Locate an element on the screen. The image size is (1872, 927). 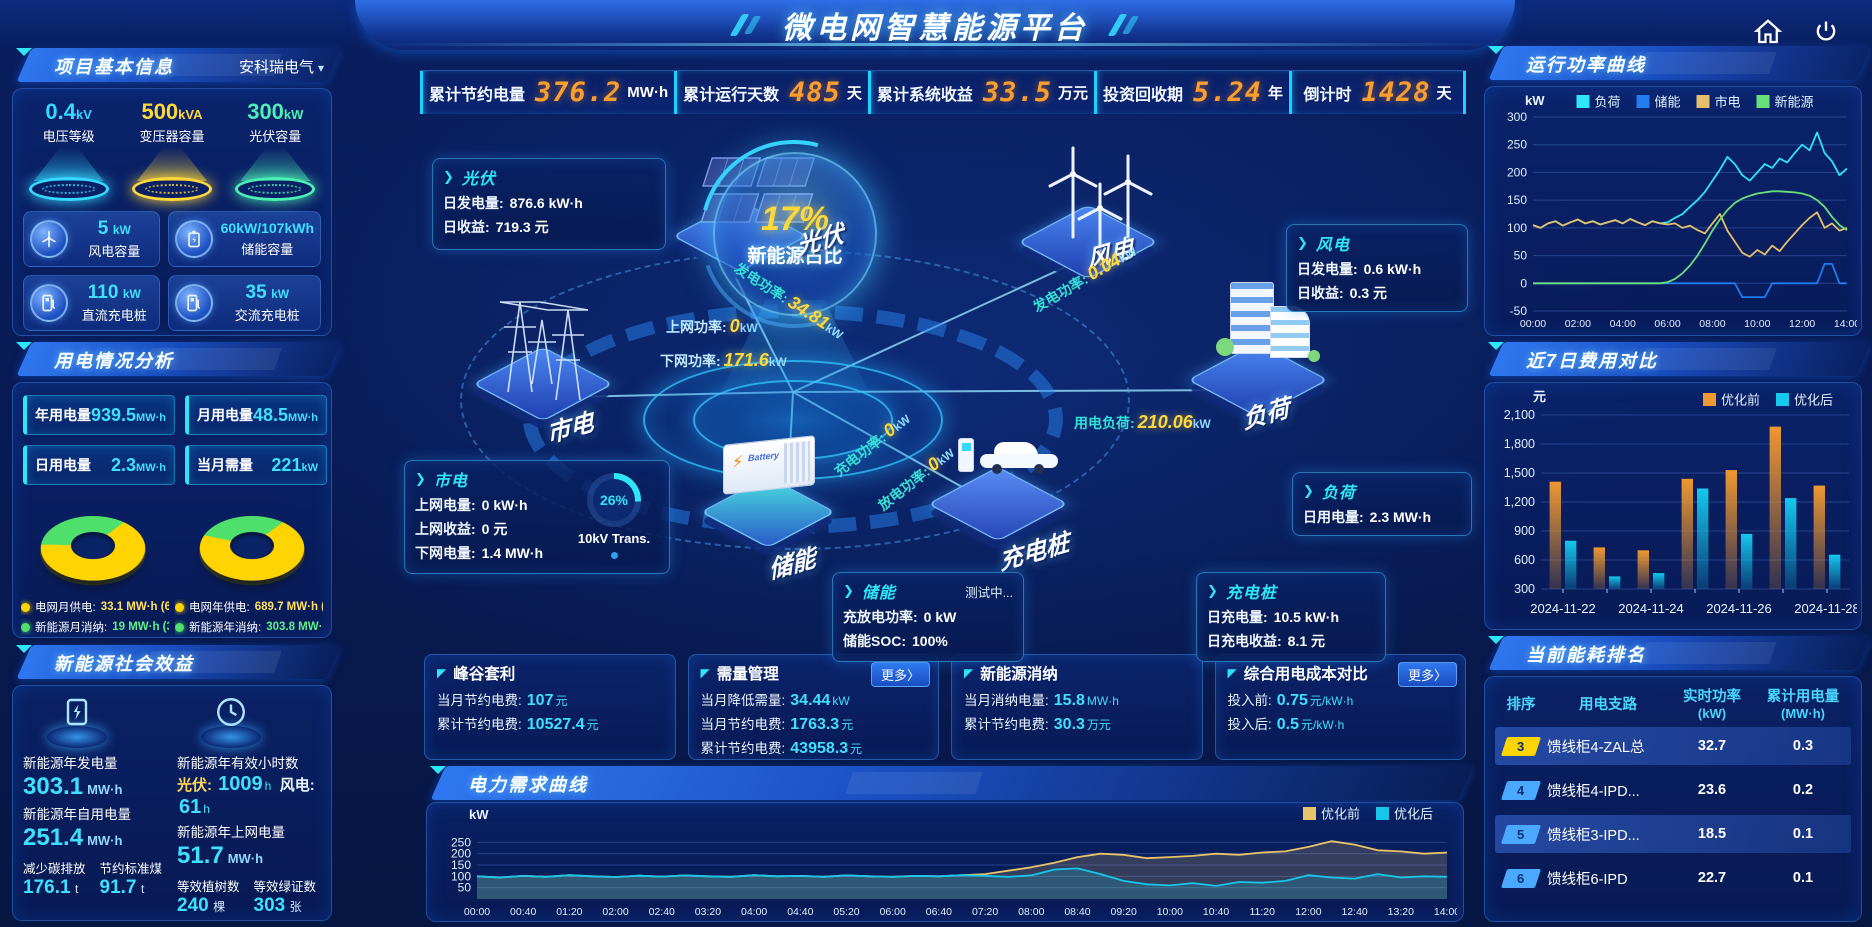
rank-badge: 3 is located at coordinates (1521, 746).